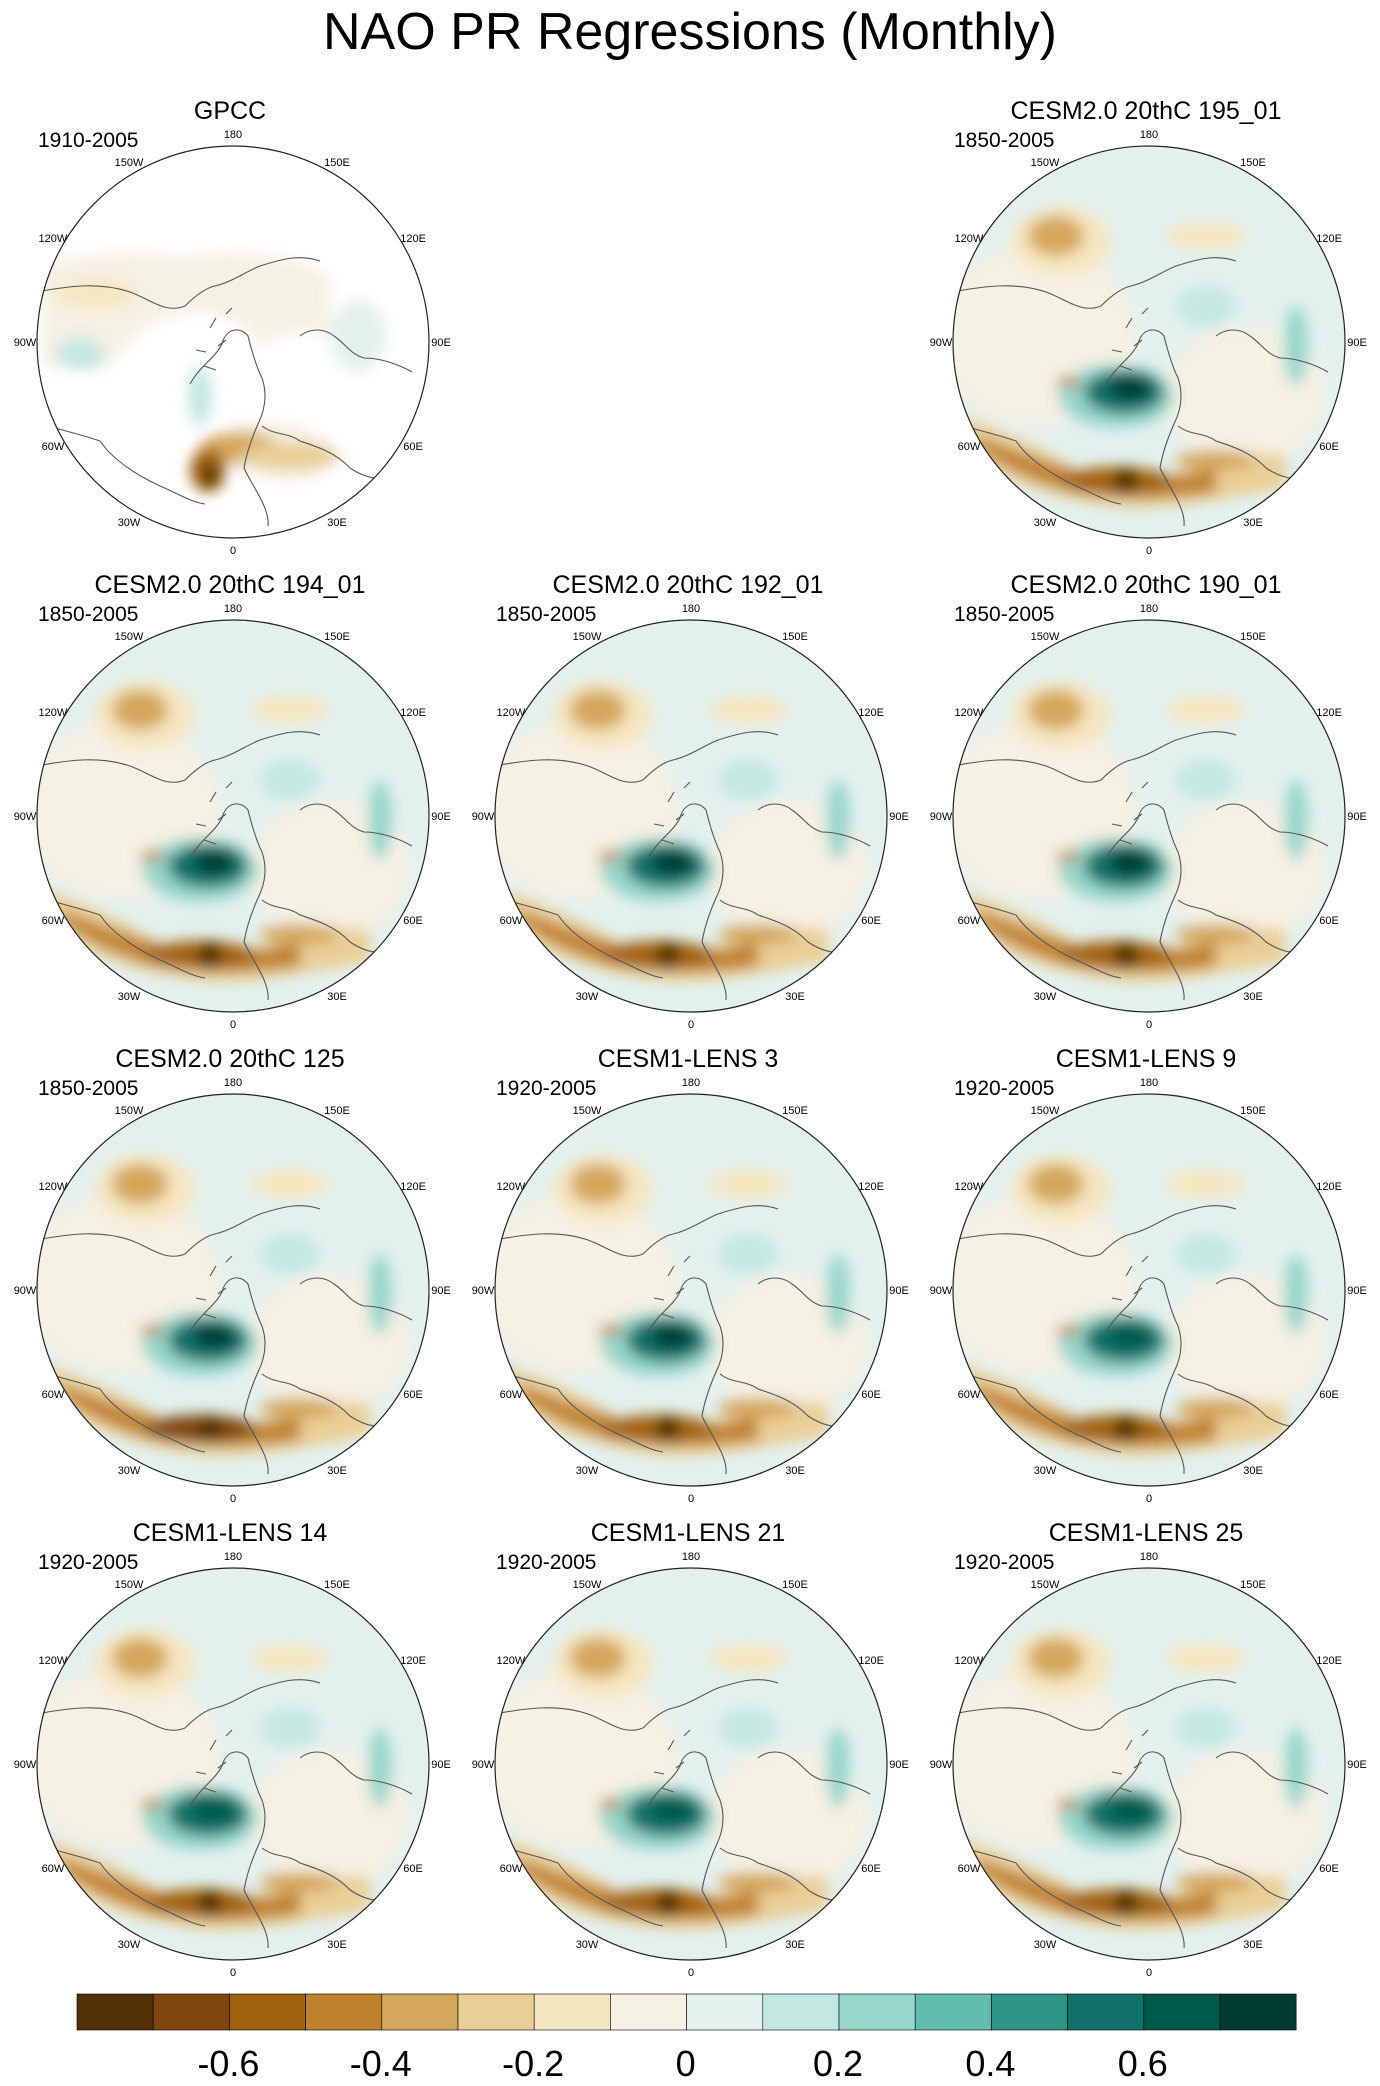 The height and width of the screenshot is (2086, 1380). What do you see at coordinates (381, 2063) in the screenshot?
I see `colorbar-label: -0.4` at bounding box center [381, 2063].